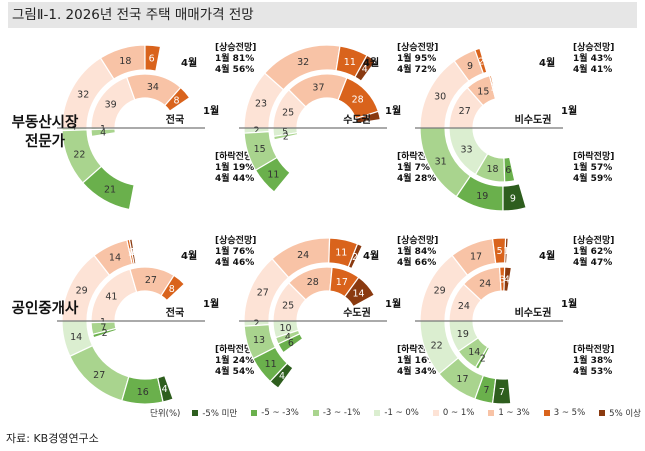 This screenshot has height=451, width=645. What do you see at coordinates (592, 360) in the screenshot?
I see `down-forecast-line: 1월 38%` at bounding box center [592, 360].